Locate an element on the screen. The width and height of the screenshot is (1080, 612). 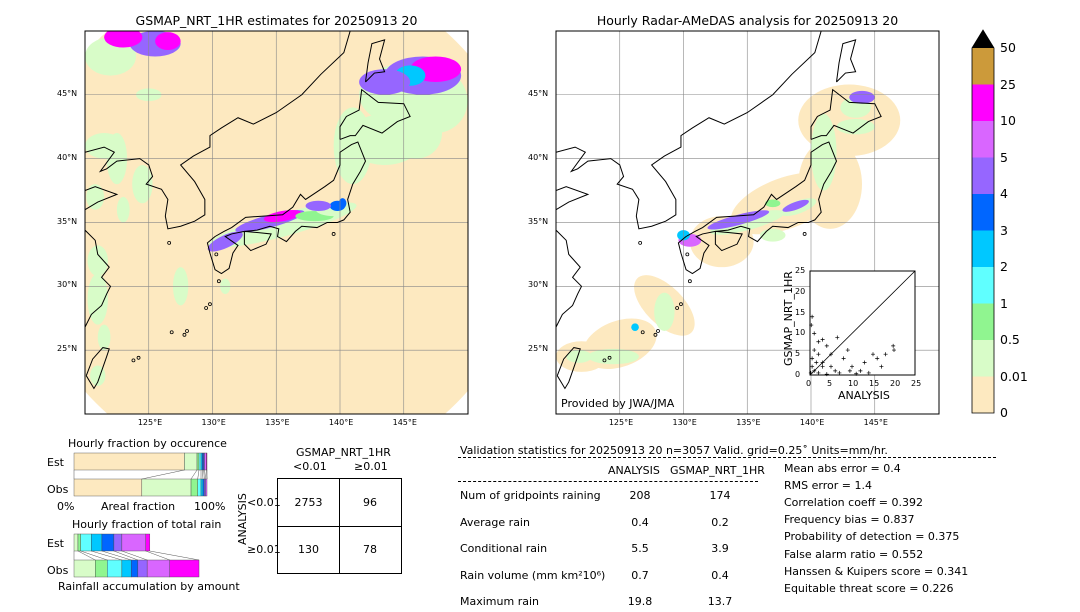
score-line: Probability of detection = 0.375 is located at coordinates (872, 537).